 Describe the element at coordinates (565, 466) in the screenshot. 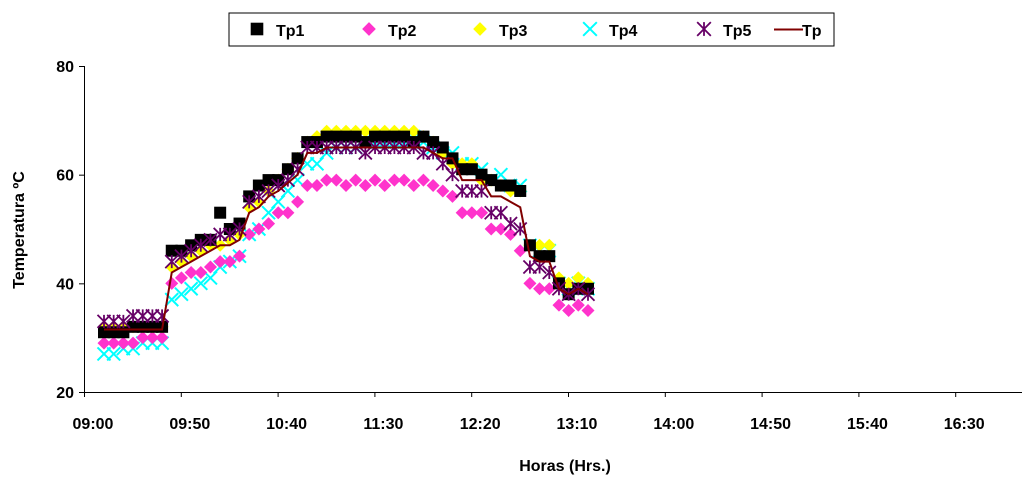

I see `x-axis-title: Horas (Hrs.)` at that location.